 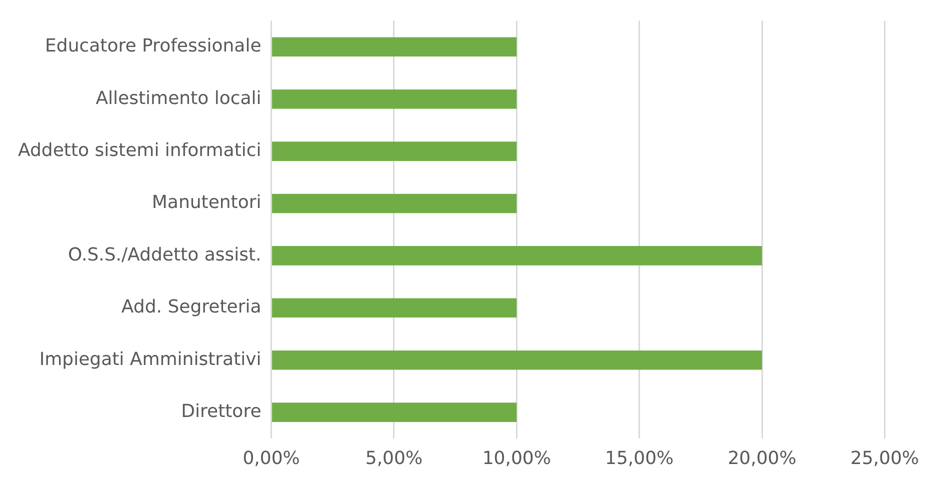 What do you see at coordinates (639, 458) in the screenshot?
I see `x-tick-label: 15,00%` at bounding box center [639, 458].